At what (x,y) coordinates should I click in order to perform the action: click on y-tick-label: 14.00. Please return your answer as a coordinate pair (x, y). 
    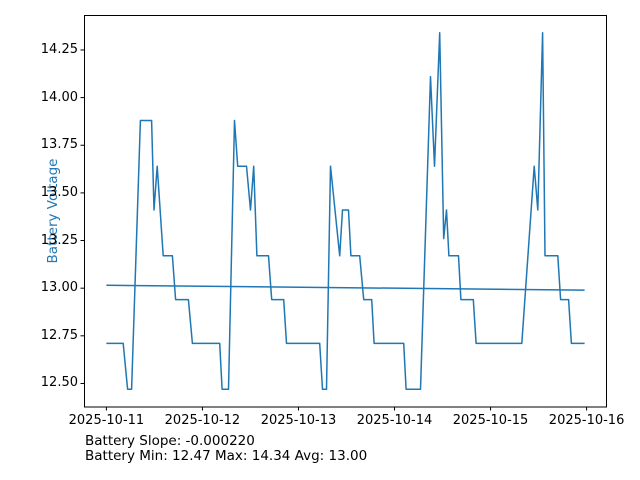
    Looking at the image, I should click on (59, 97).